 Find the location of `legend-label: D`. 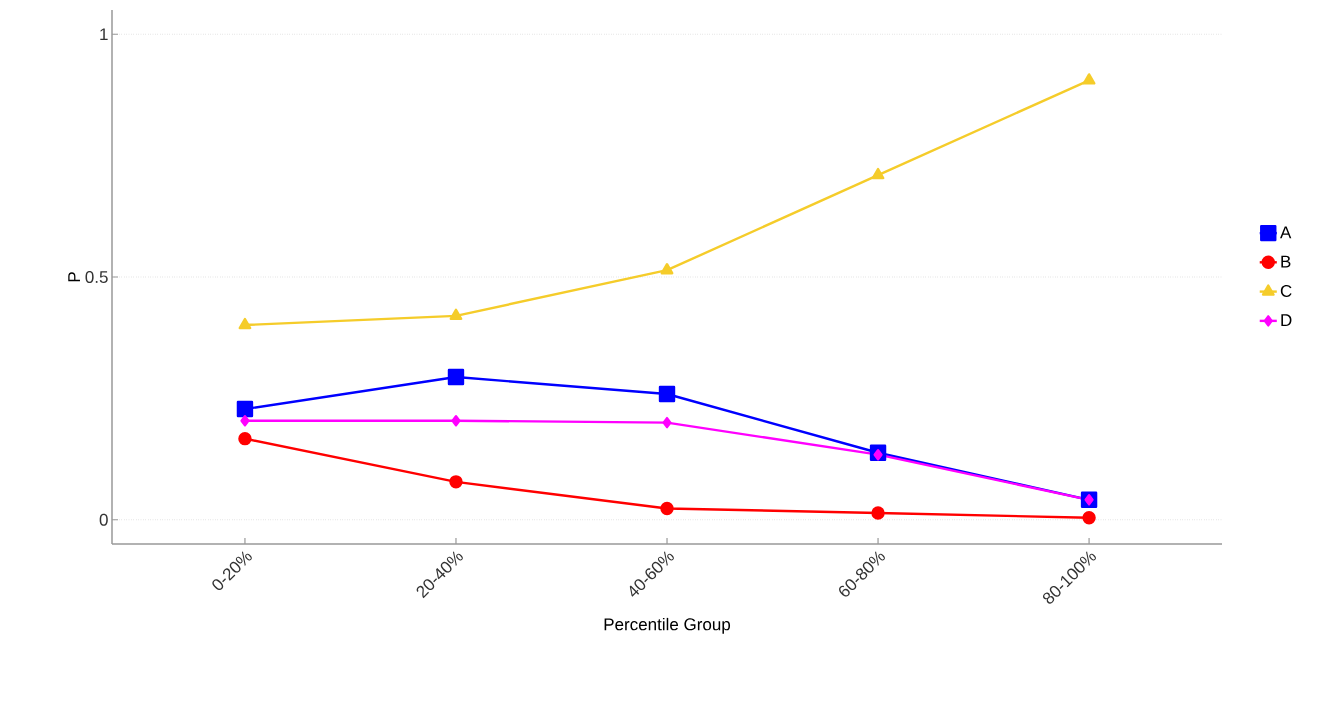

legend-label: D is located at coordinates (1286, 320).